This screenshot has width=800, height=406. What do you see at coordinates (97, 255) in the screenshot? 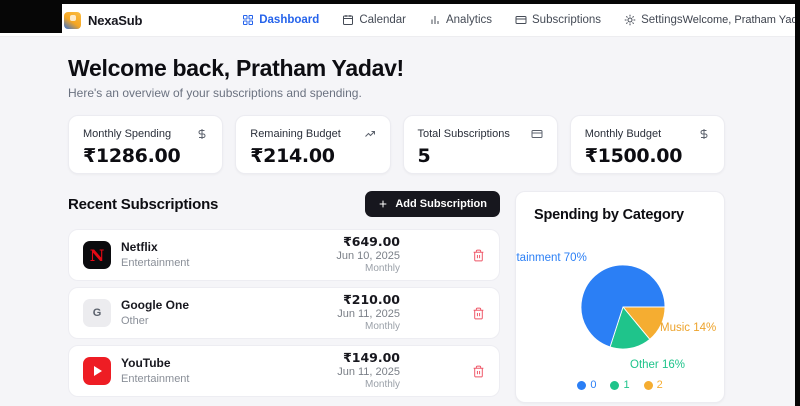
I see `netflix-logo-icon: N` at bounding box center [97, 255].